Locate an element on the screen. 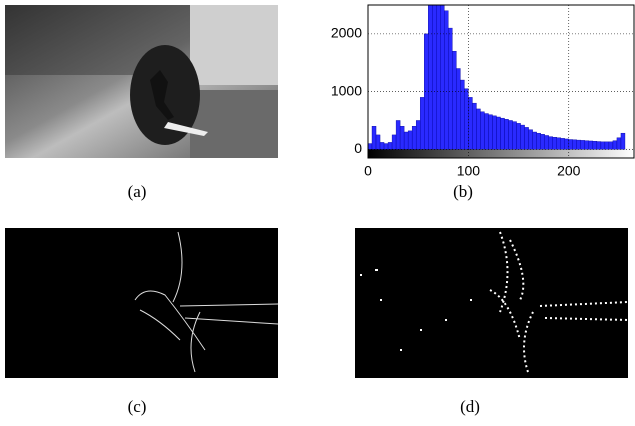 The height and width of the screenshot is (426, 635). x-tick-label: 0 is located at coordinates (368, 171).